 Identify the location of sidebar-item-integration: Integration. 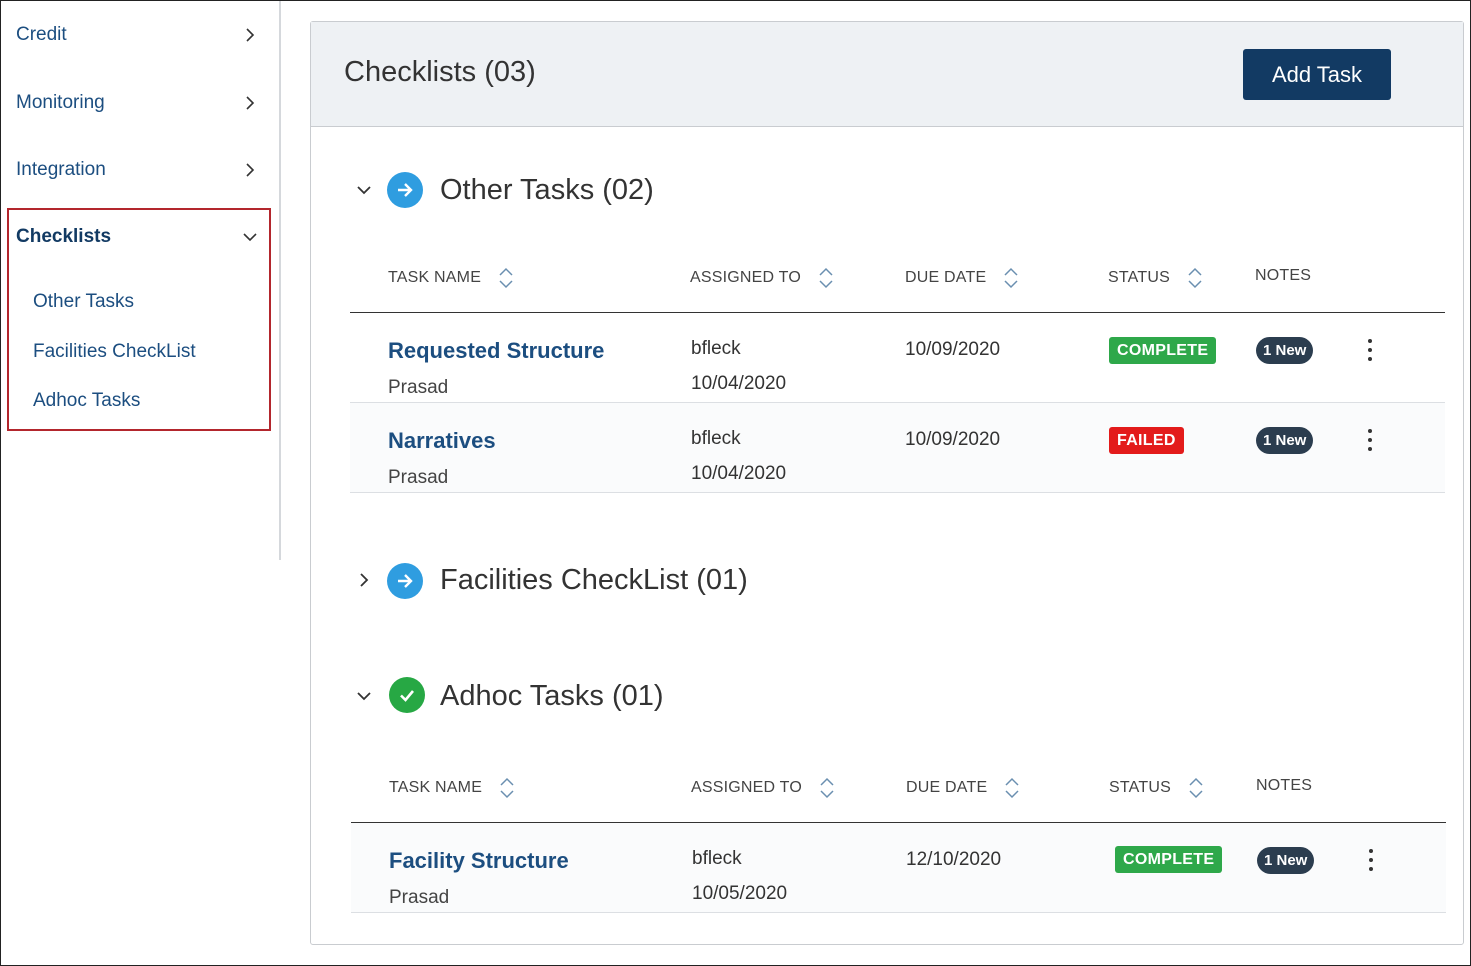
(138, 170).